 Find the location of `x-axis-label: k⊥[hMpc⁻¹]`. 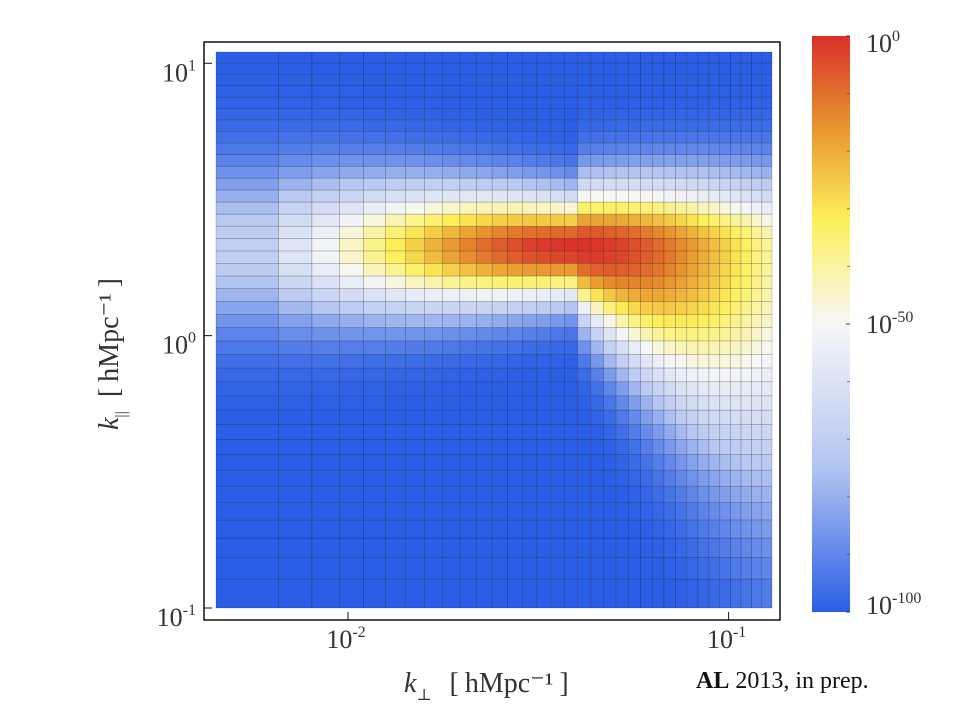

x-axis-label: k⊥[hMpc⁻¹] is located at coordinates (486, 686).